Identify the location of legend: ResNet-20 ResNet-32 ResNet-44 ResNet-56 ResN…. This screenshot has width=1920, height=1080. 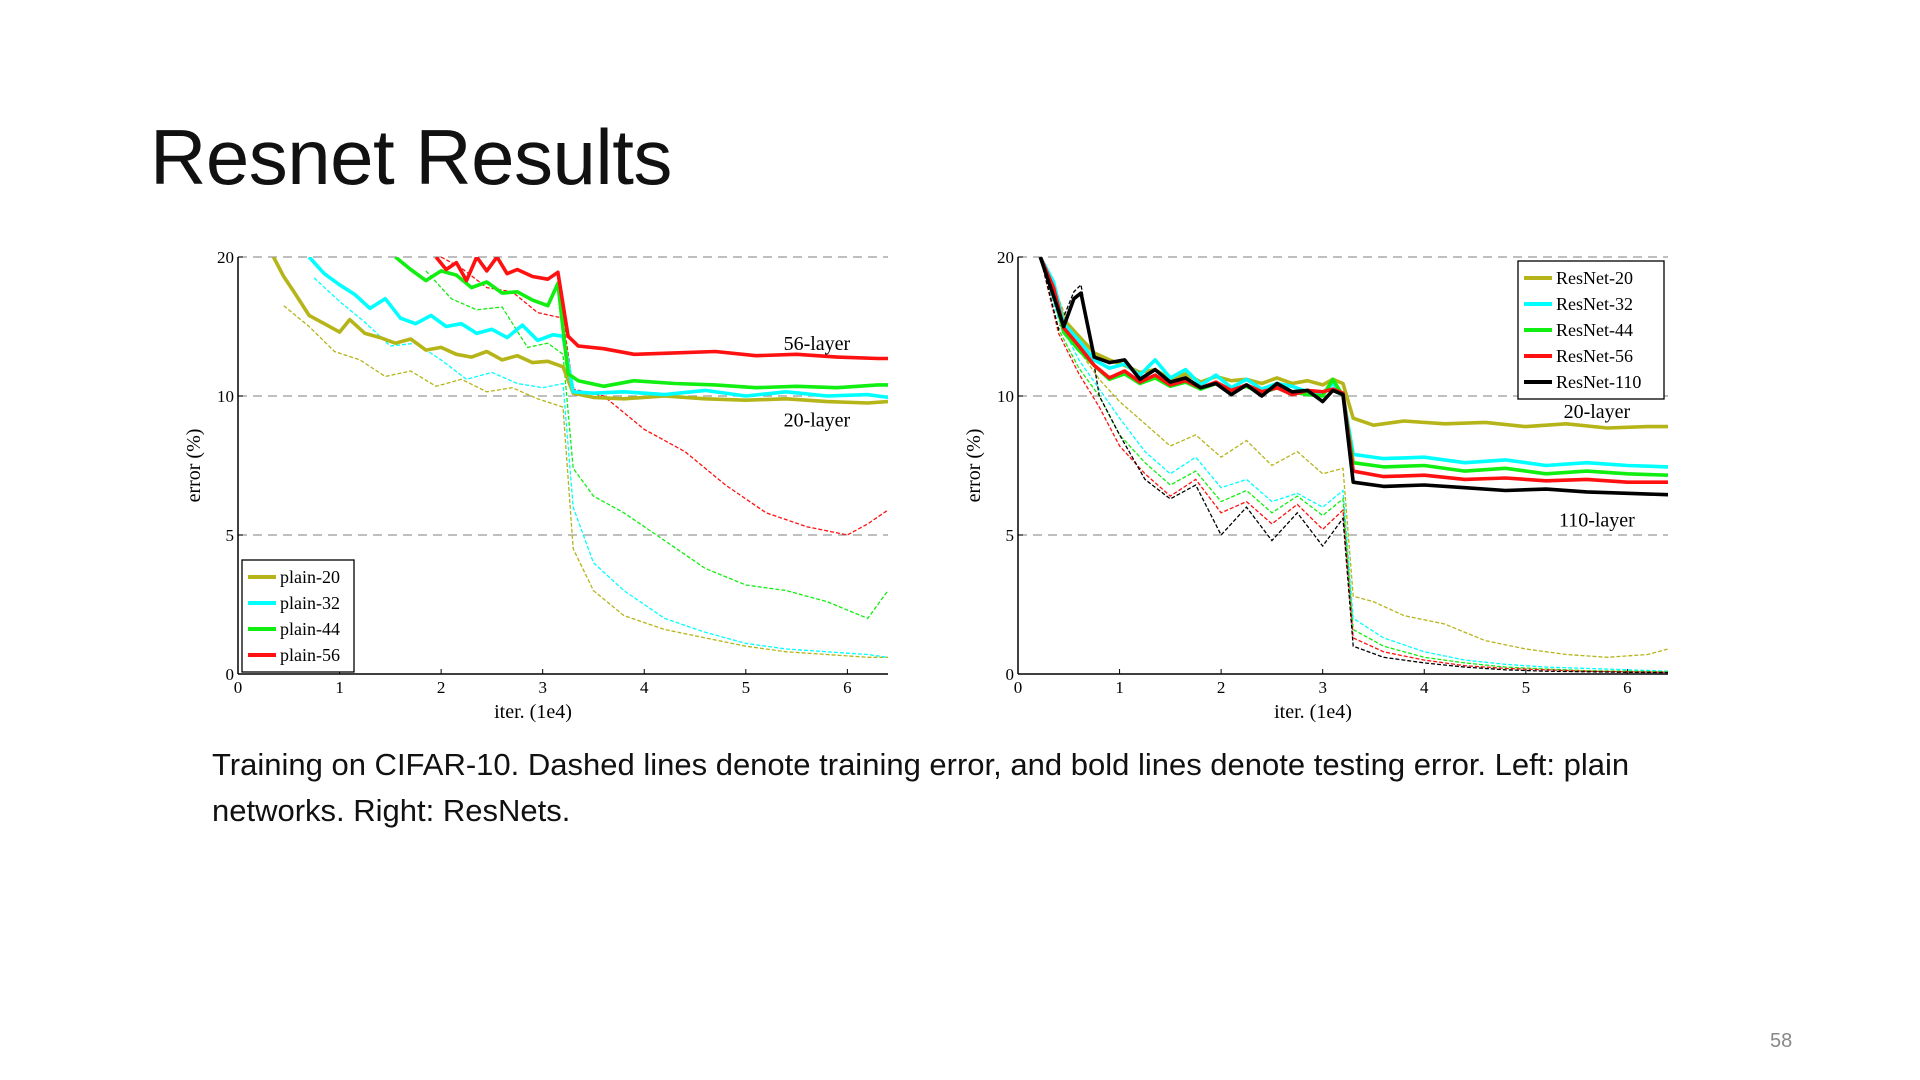
(1591, 330).